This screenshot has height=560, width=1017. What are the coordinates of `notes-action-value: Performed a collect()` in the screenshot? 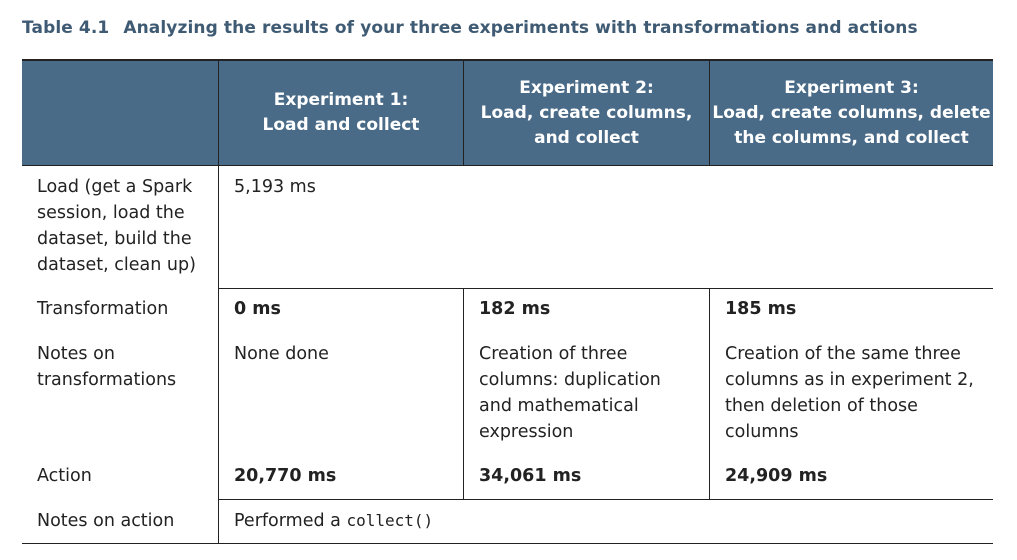 It's located at (333, 521).